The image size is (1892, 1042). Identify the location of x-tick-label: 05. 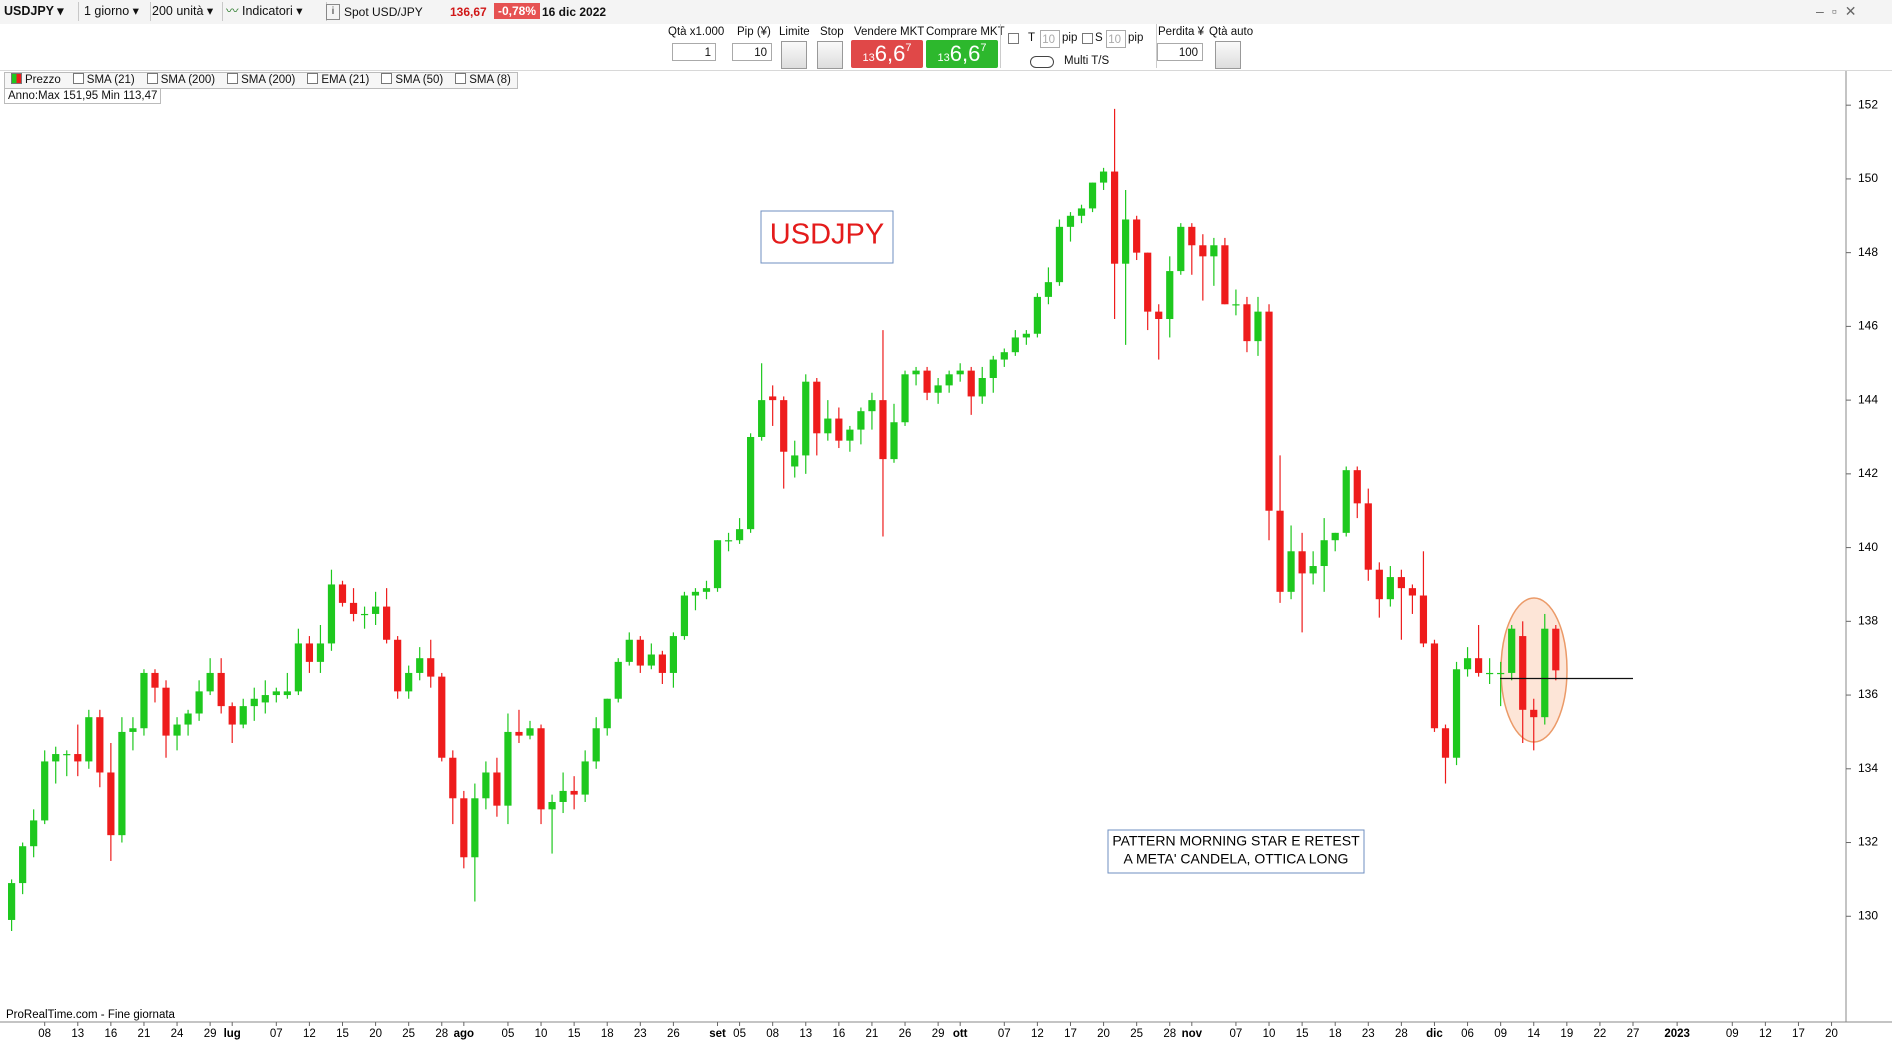
(739, 1034).